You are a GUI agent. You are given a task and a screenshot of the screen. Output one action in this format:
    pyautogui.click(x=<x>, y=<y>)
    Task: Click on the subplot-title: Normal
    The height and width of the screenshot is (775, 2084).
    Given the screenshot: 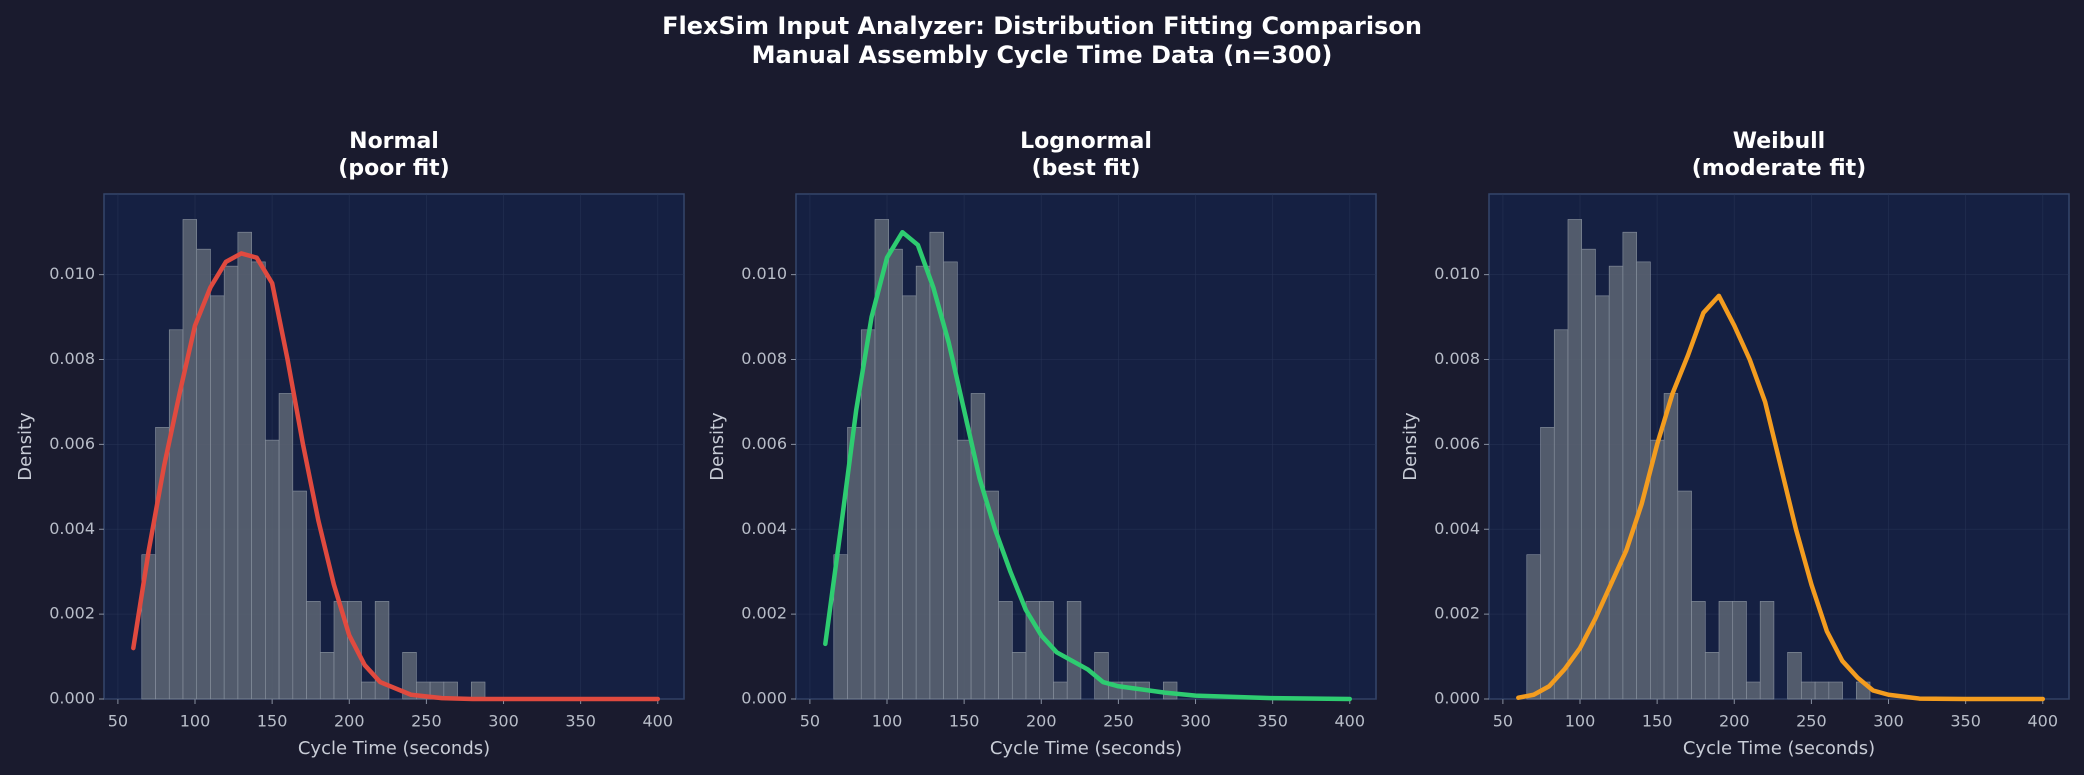 What is the action you would take?
    pyautogui.click(x=394, y=141)
    